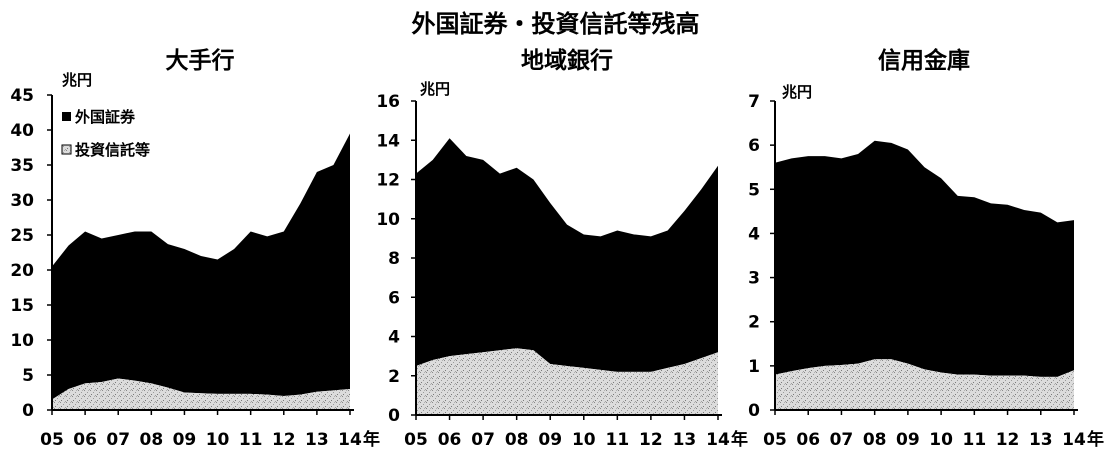 This screenshot has height=453, width=1111. Describe the element at coordinates (394, 259) in the screenshot. I see `y-tick-label: 8` at that location.